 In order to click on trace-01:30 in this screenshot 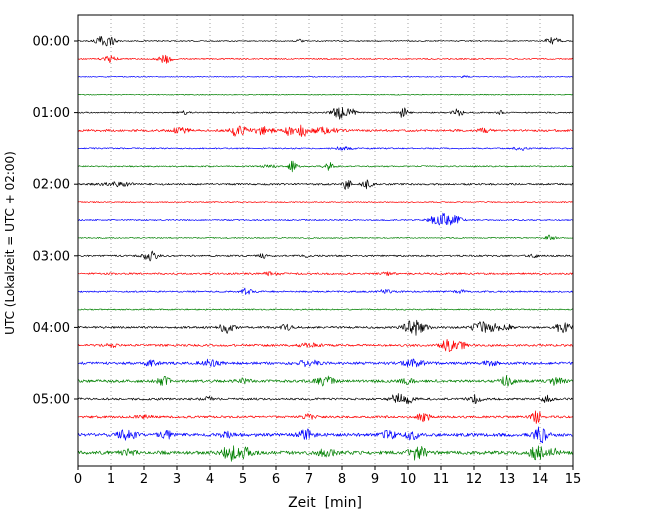, I will do `click(325, 148)`.